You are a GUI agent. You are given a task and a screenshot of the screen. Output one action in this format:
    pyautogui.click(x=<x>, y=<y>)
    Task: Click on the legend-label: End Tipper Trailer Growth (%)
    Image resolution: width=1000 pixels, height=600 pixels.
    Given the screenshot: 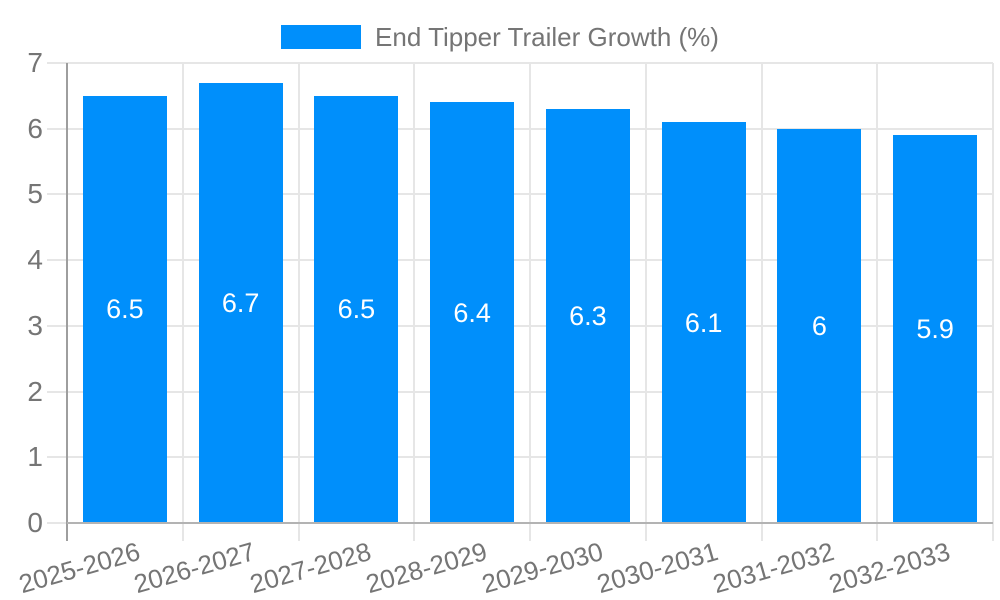 What is the action you would take?
    pyautogui.click(x=547, y=37)
    